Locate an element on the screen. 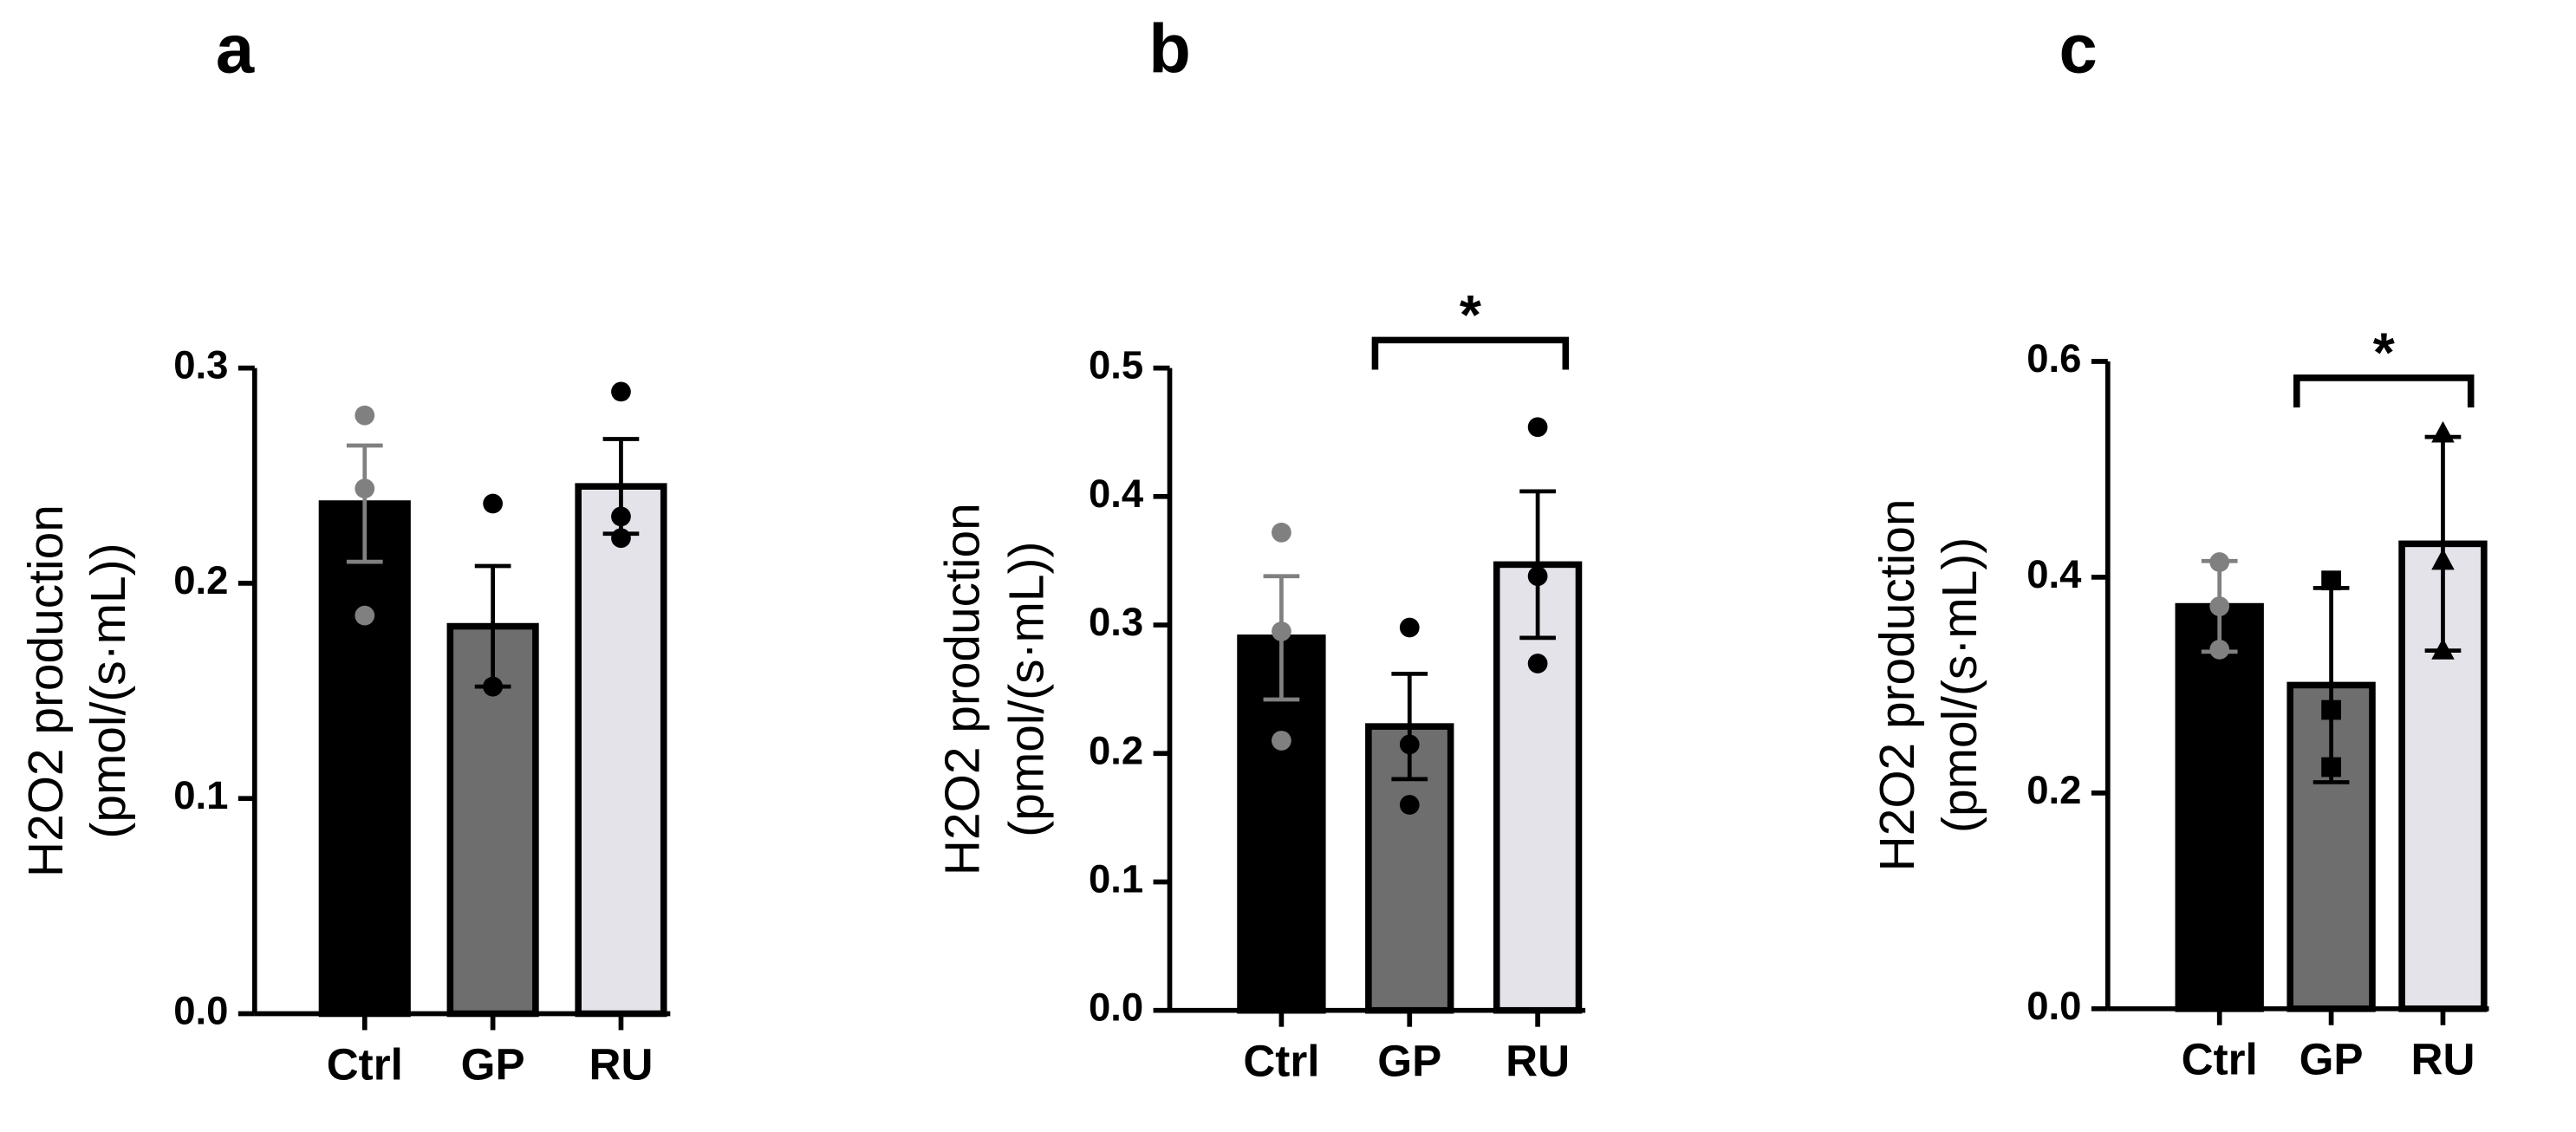 The height and width of the screenshot is (1132, 2576). y-tick-label: 0.5 is located at coordinates (1116, 365).